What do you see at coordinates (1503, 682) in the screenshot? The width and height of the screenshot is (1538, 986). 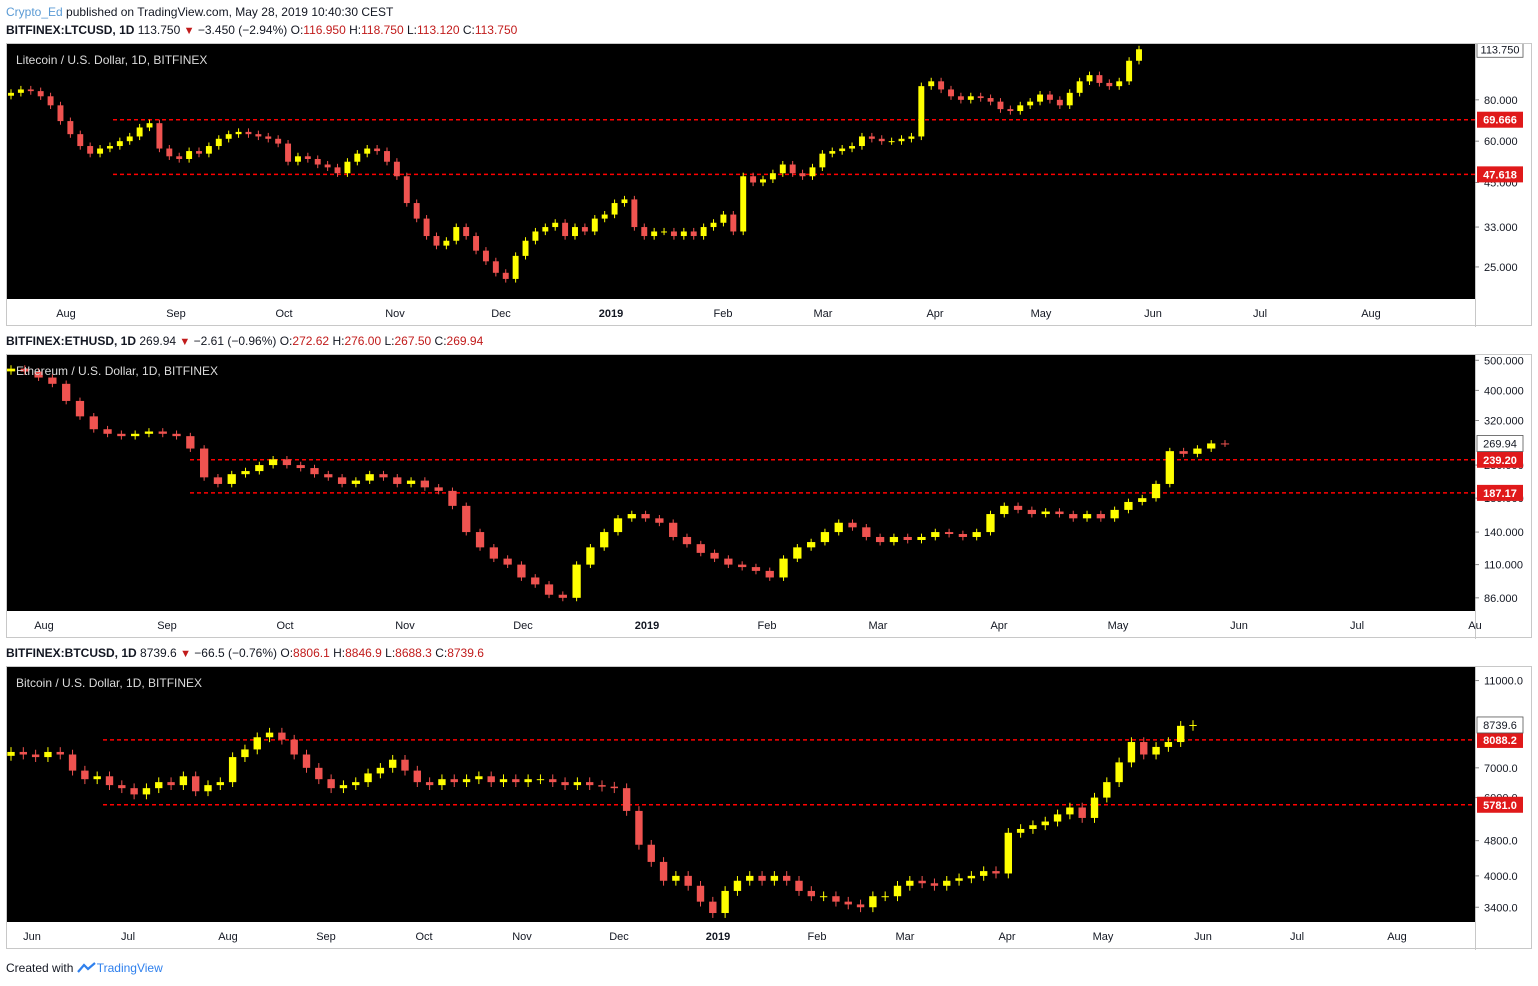 I see `y-tick-label: 11000.0` at bounding box center [1503, 682].